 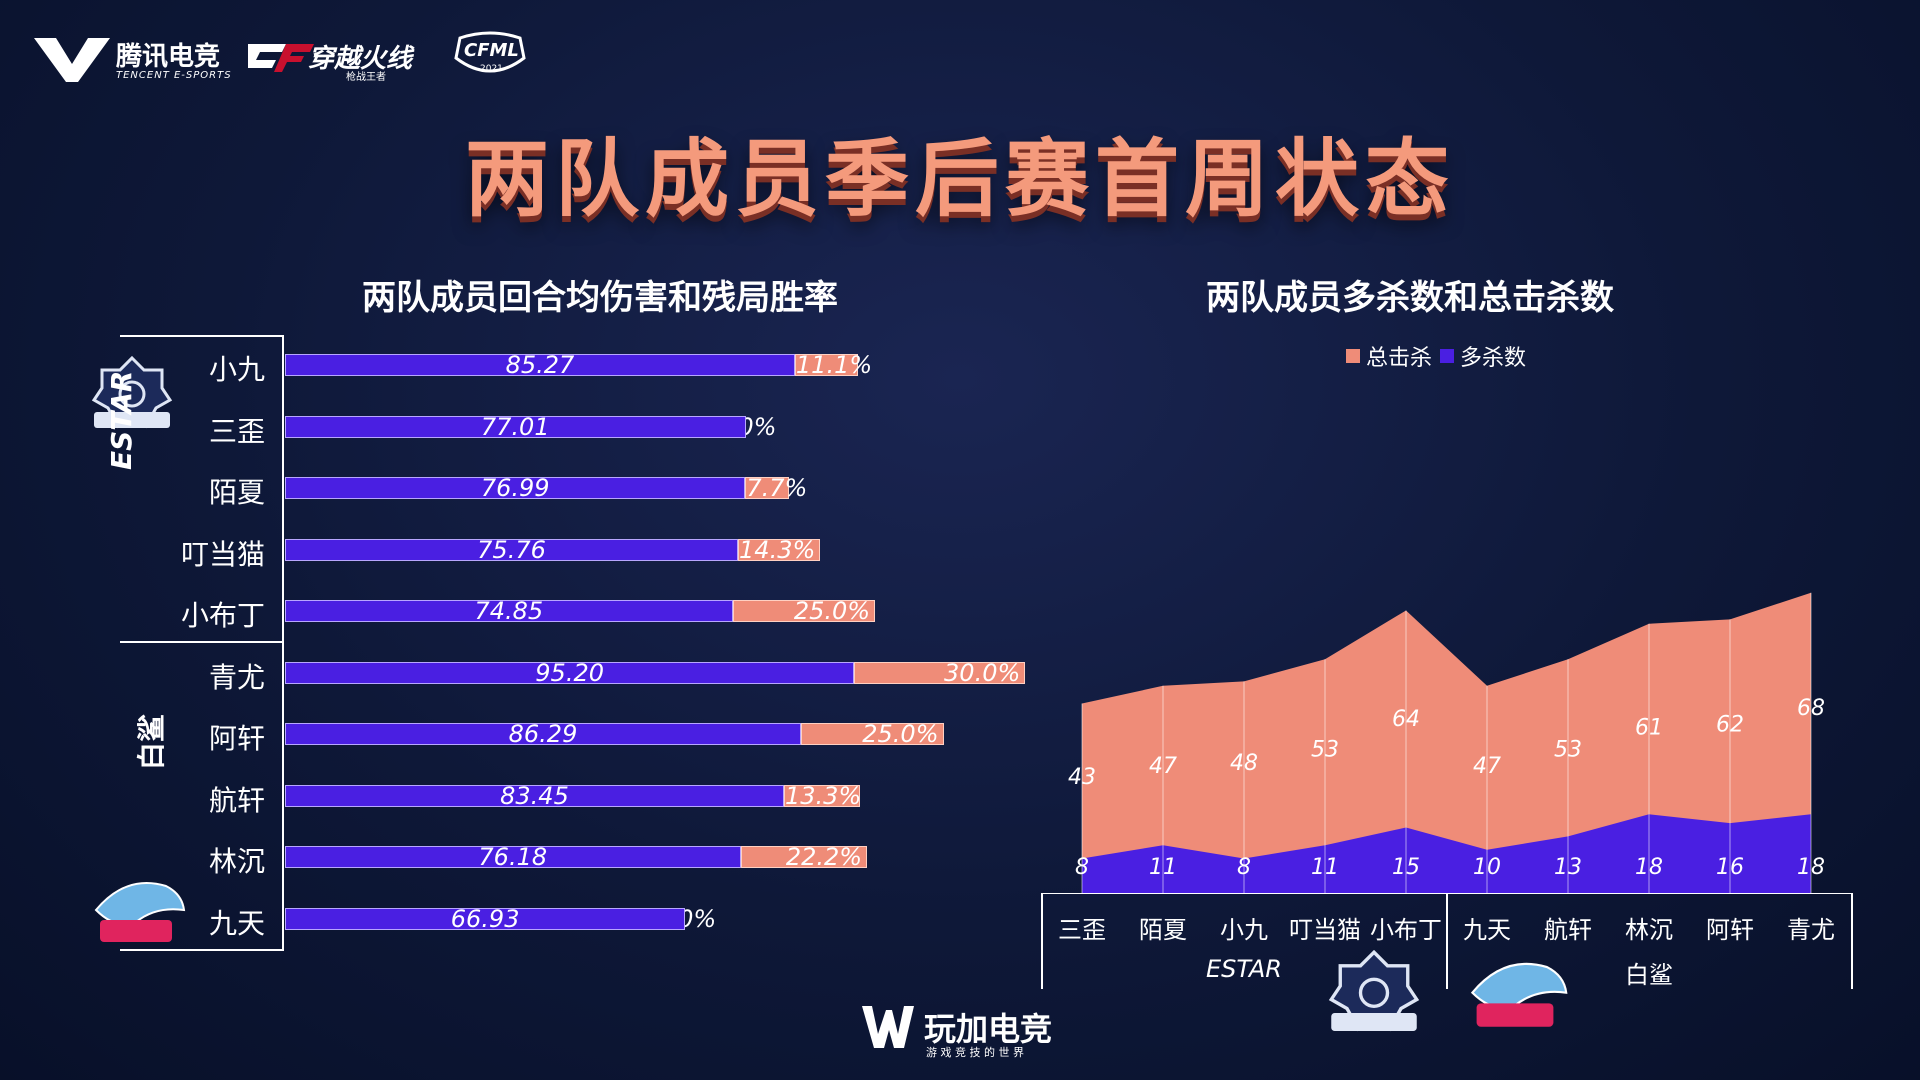 I want to click on multi-kills-label: 16, so click(x=1730, y=867).